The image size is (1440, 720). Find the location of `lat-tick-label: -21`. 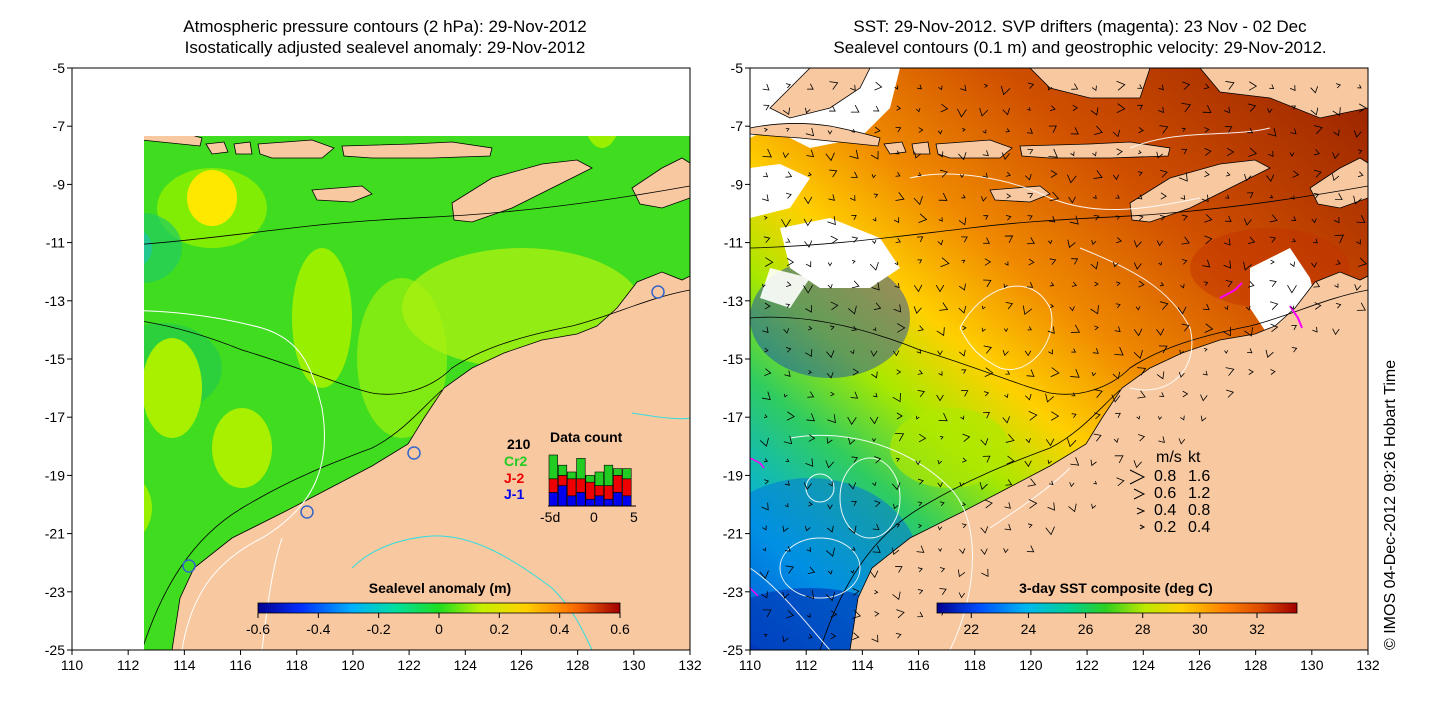

lat-tick-label: -21 is located at coordinates (733, 534).